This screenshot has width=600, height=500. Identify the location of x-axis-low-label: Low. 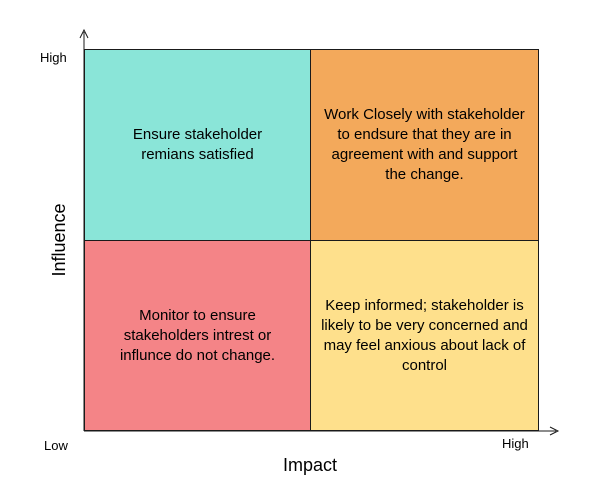
(56, 445).